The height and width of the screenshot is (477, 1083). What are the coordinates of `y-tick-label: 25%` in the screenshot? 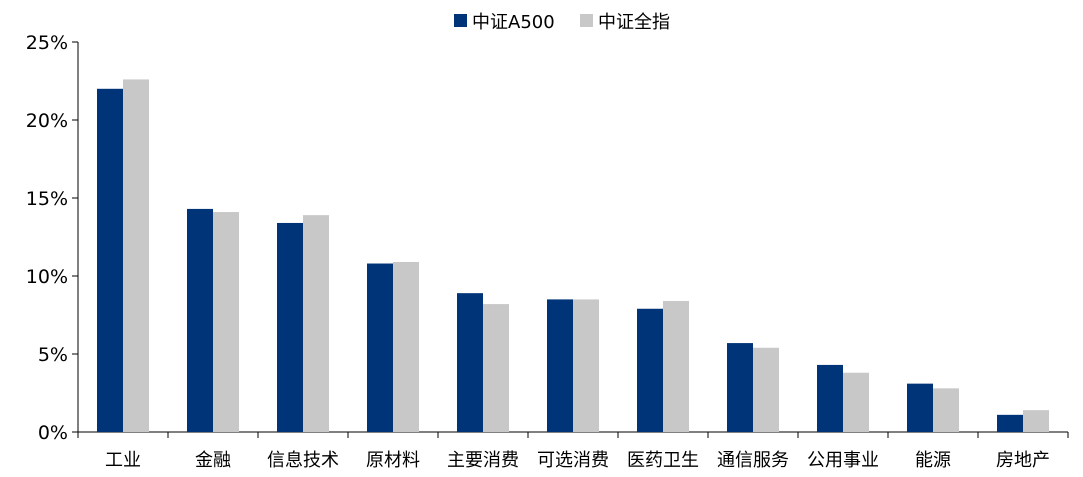 It's located at (47, 43).